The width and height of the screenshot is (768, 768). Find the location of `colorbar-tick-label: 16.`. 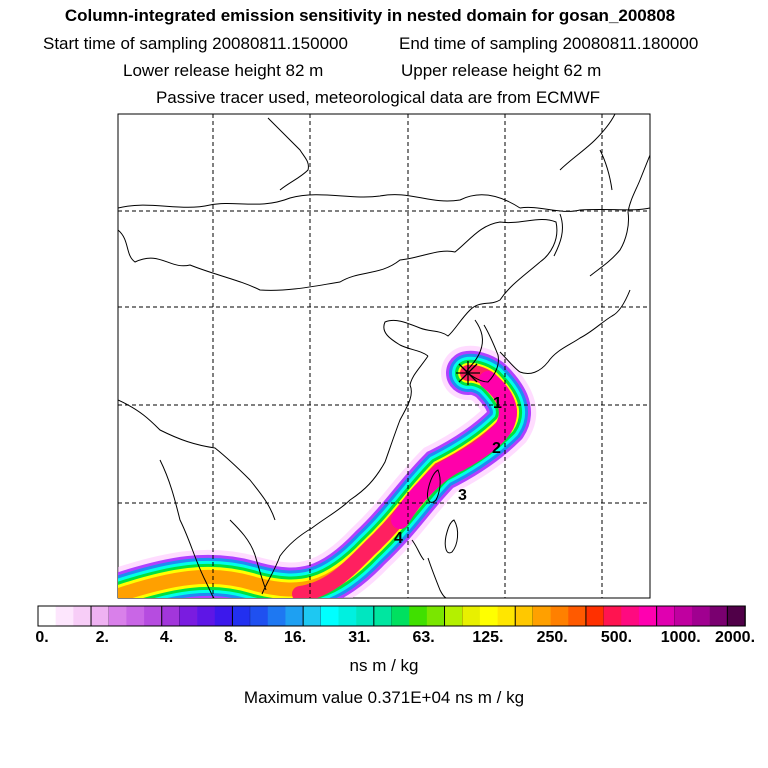

colorbar-tick-label: 16. is located at coordinates (295, 637).